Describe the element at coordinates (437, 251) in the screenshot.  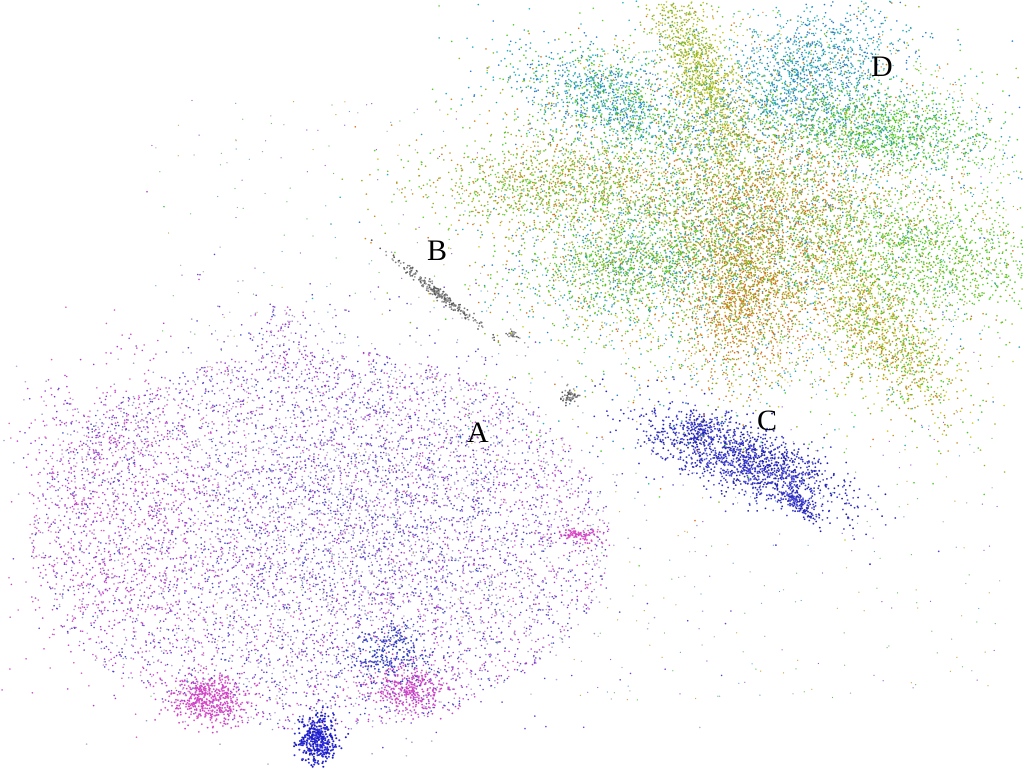
I see `cluster-label-b: B` at that location.